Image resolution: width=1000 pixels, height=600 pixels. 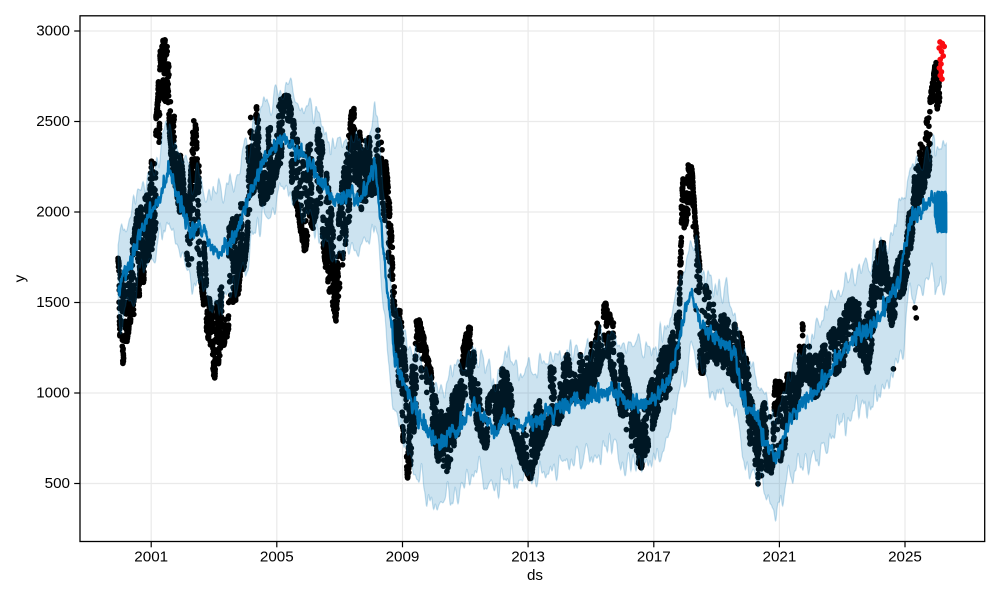 What do you see at coordinates (535, 575) in the screenshot?
I see `svg-text: ds` at bounding box center [535, 575].